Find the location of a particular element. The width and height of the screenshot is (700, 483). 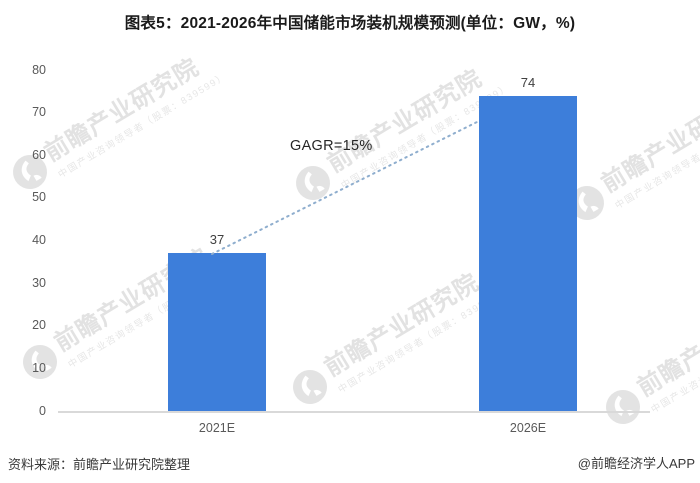

bar-value-label: 74 is located at coordinates (528, 82).